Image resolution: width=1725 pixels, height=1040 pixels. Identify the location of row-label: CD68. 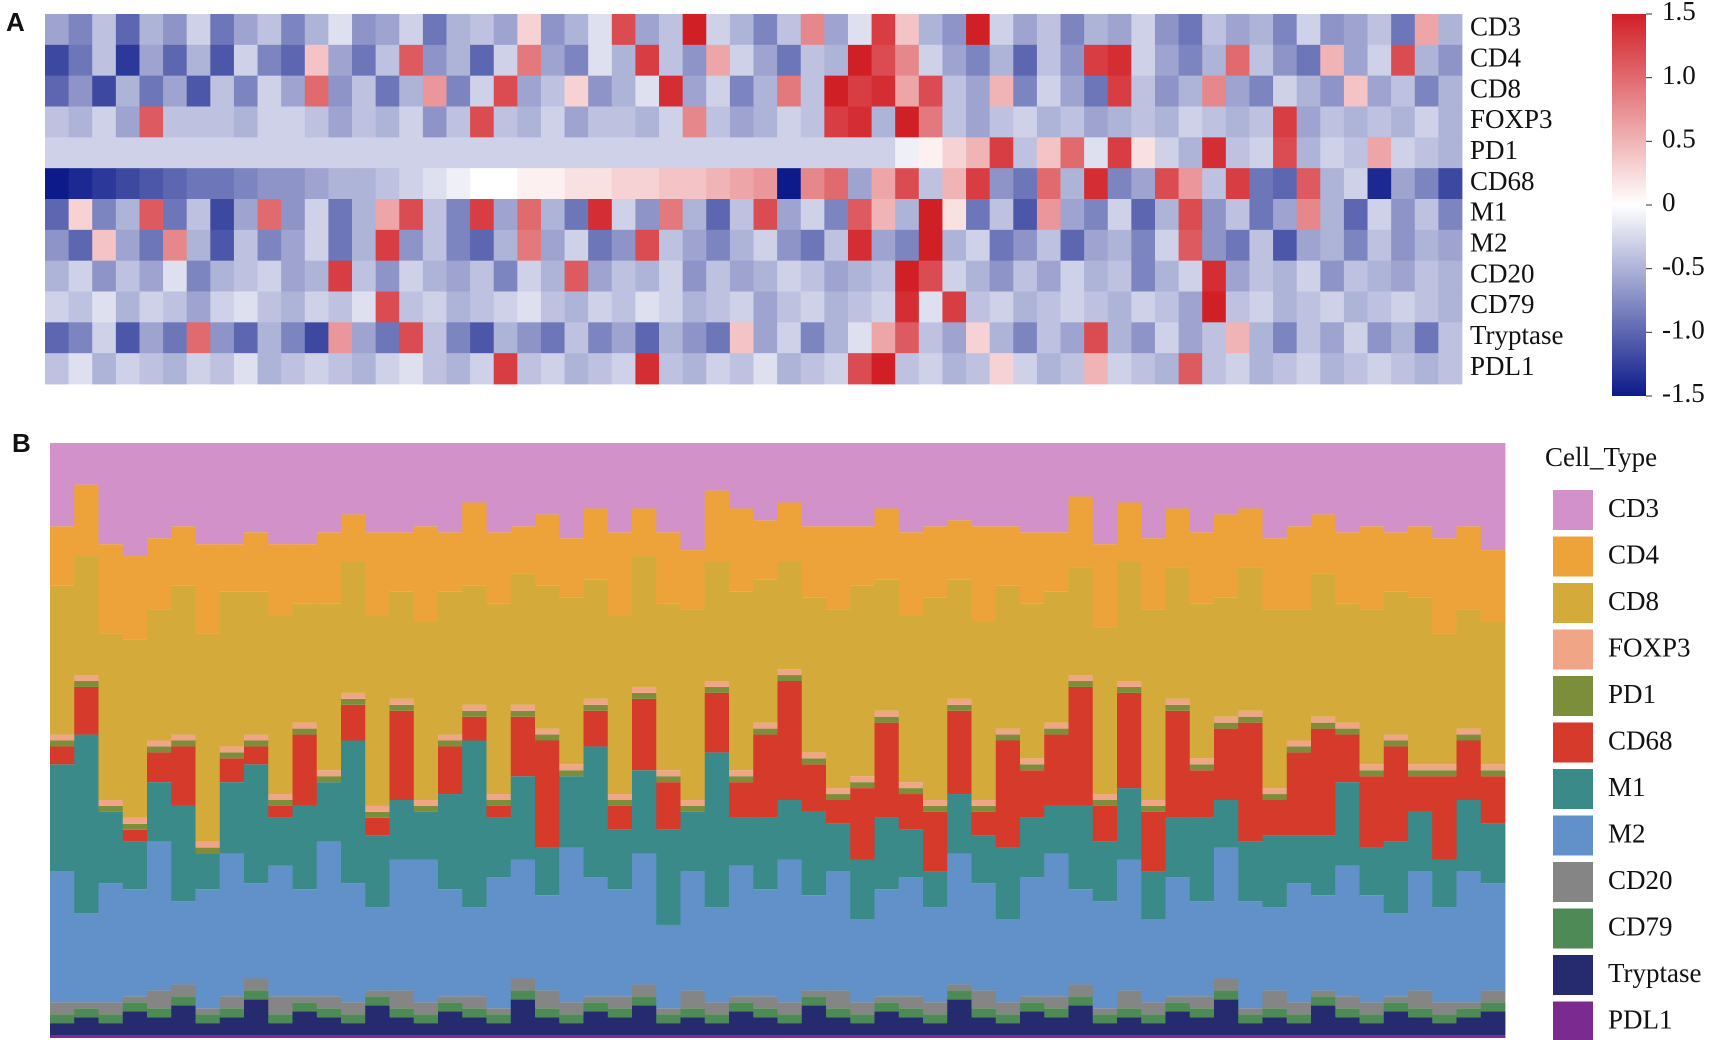
(1502, 181).